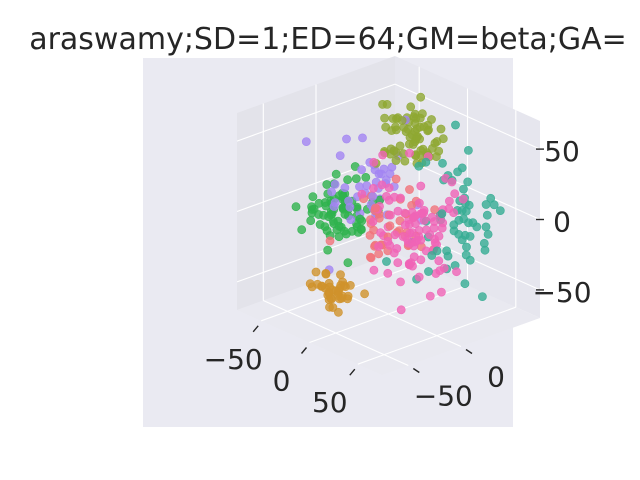 This screenshot has height=480, width=640. I want to click on z-tick-label: −50, so click(561, 292).